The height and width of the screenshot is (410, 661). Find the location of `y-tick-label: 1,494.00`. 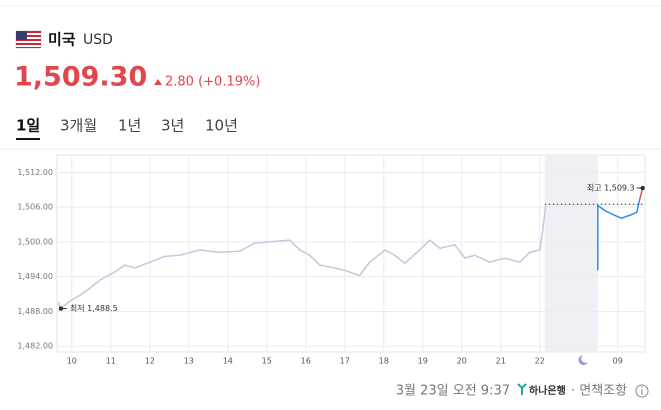

y-tick-label: 1,494.00 is located at coordinates (35, 276).